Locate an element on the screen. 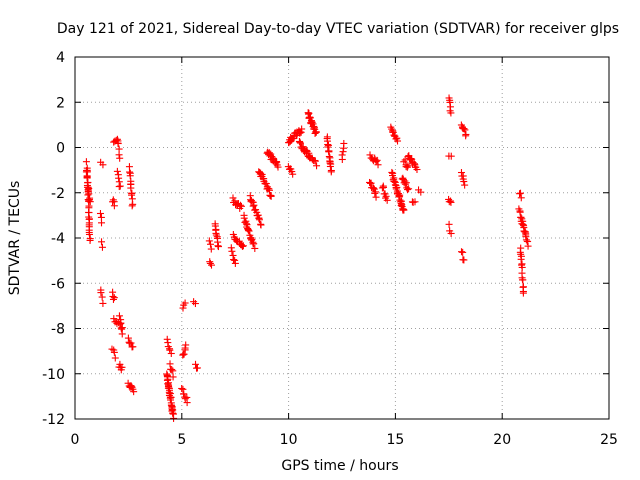  x-tick-label: 20 is located at coordinates (502, 440).